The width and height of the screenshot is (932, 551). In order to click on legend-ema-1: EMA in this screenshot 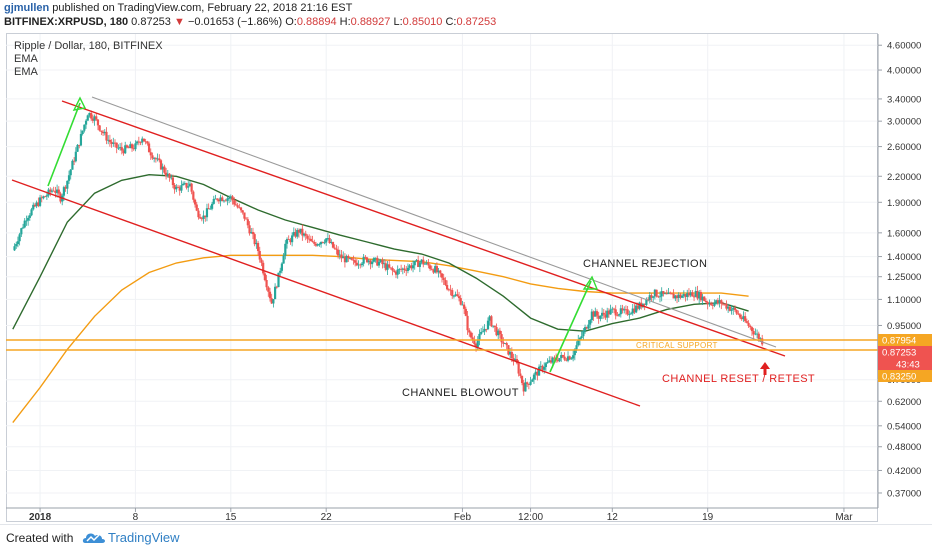, I will do `click(26, 59)`.